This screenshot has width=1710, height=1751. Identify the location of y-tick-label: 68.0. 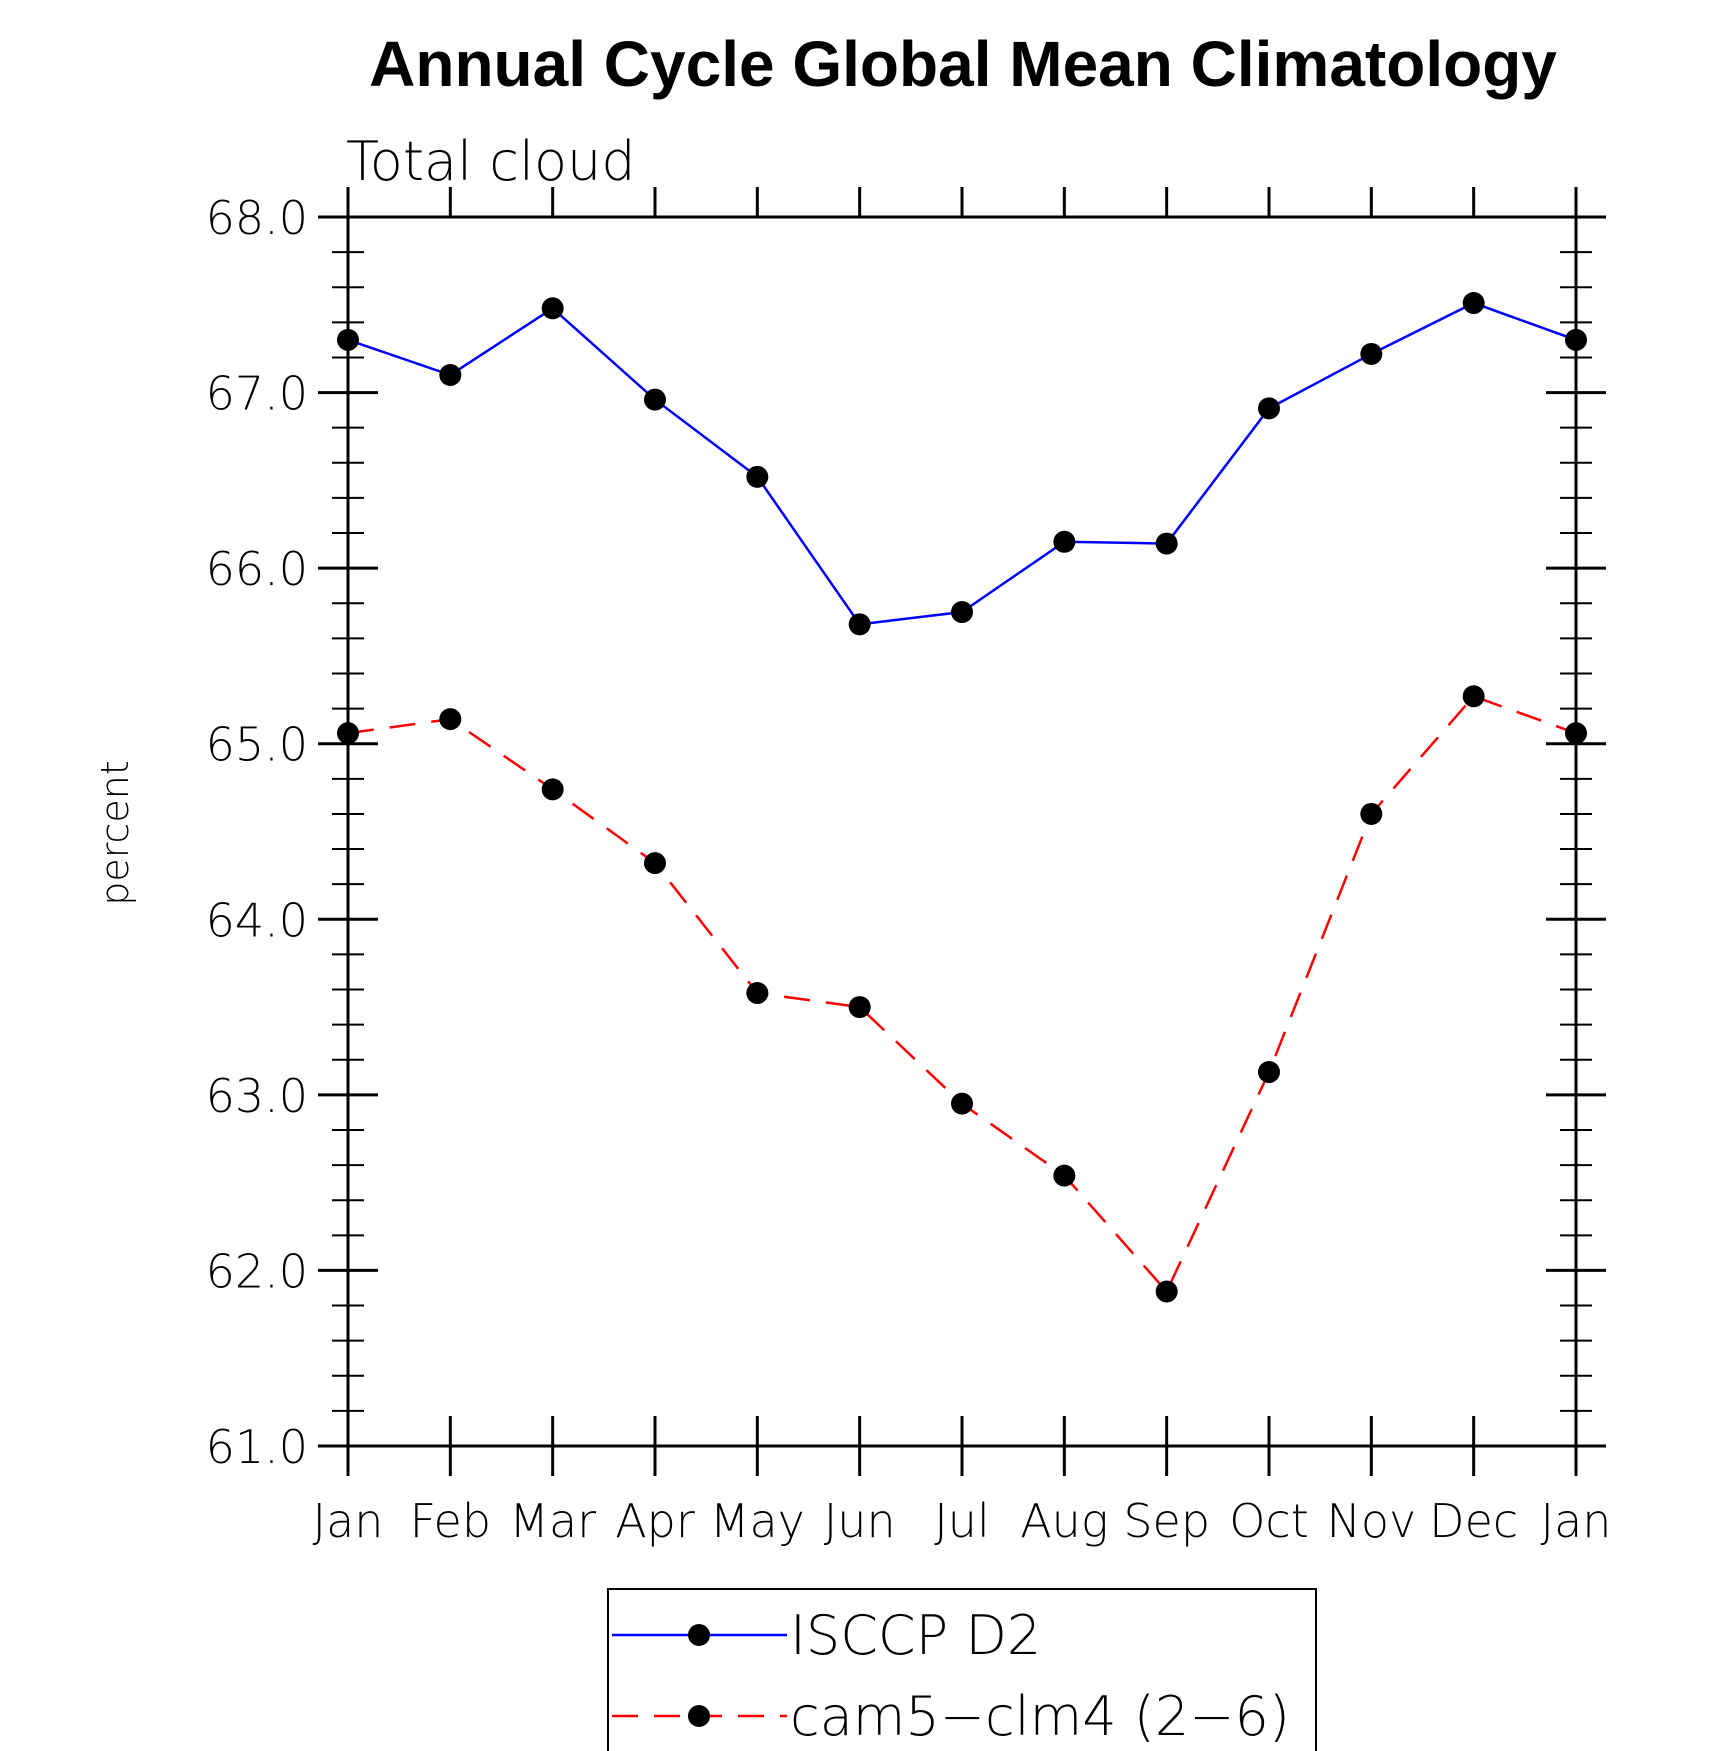
(257, 218).